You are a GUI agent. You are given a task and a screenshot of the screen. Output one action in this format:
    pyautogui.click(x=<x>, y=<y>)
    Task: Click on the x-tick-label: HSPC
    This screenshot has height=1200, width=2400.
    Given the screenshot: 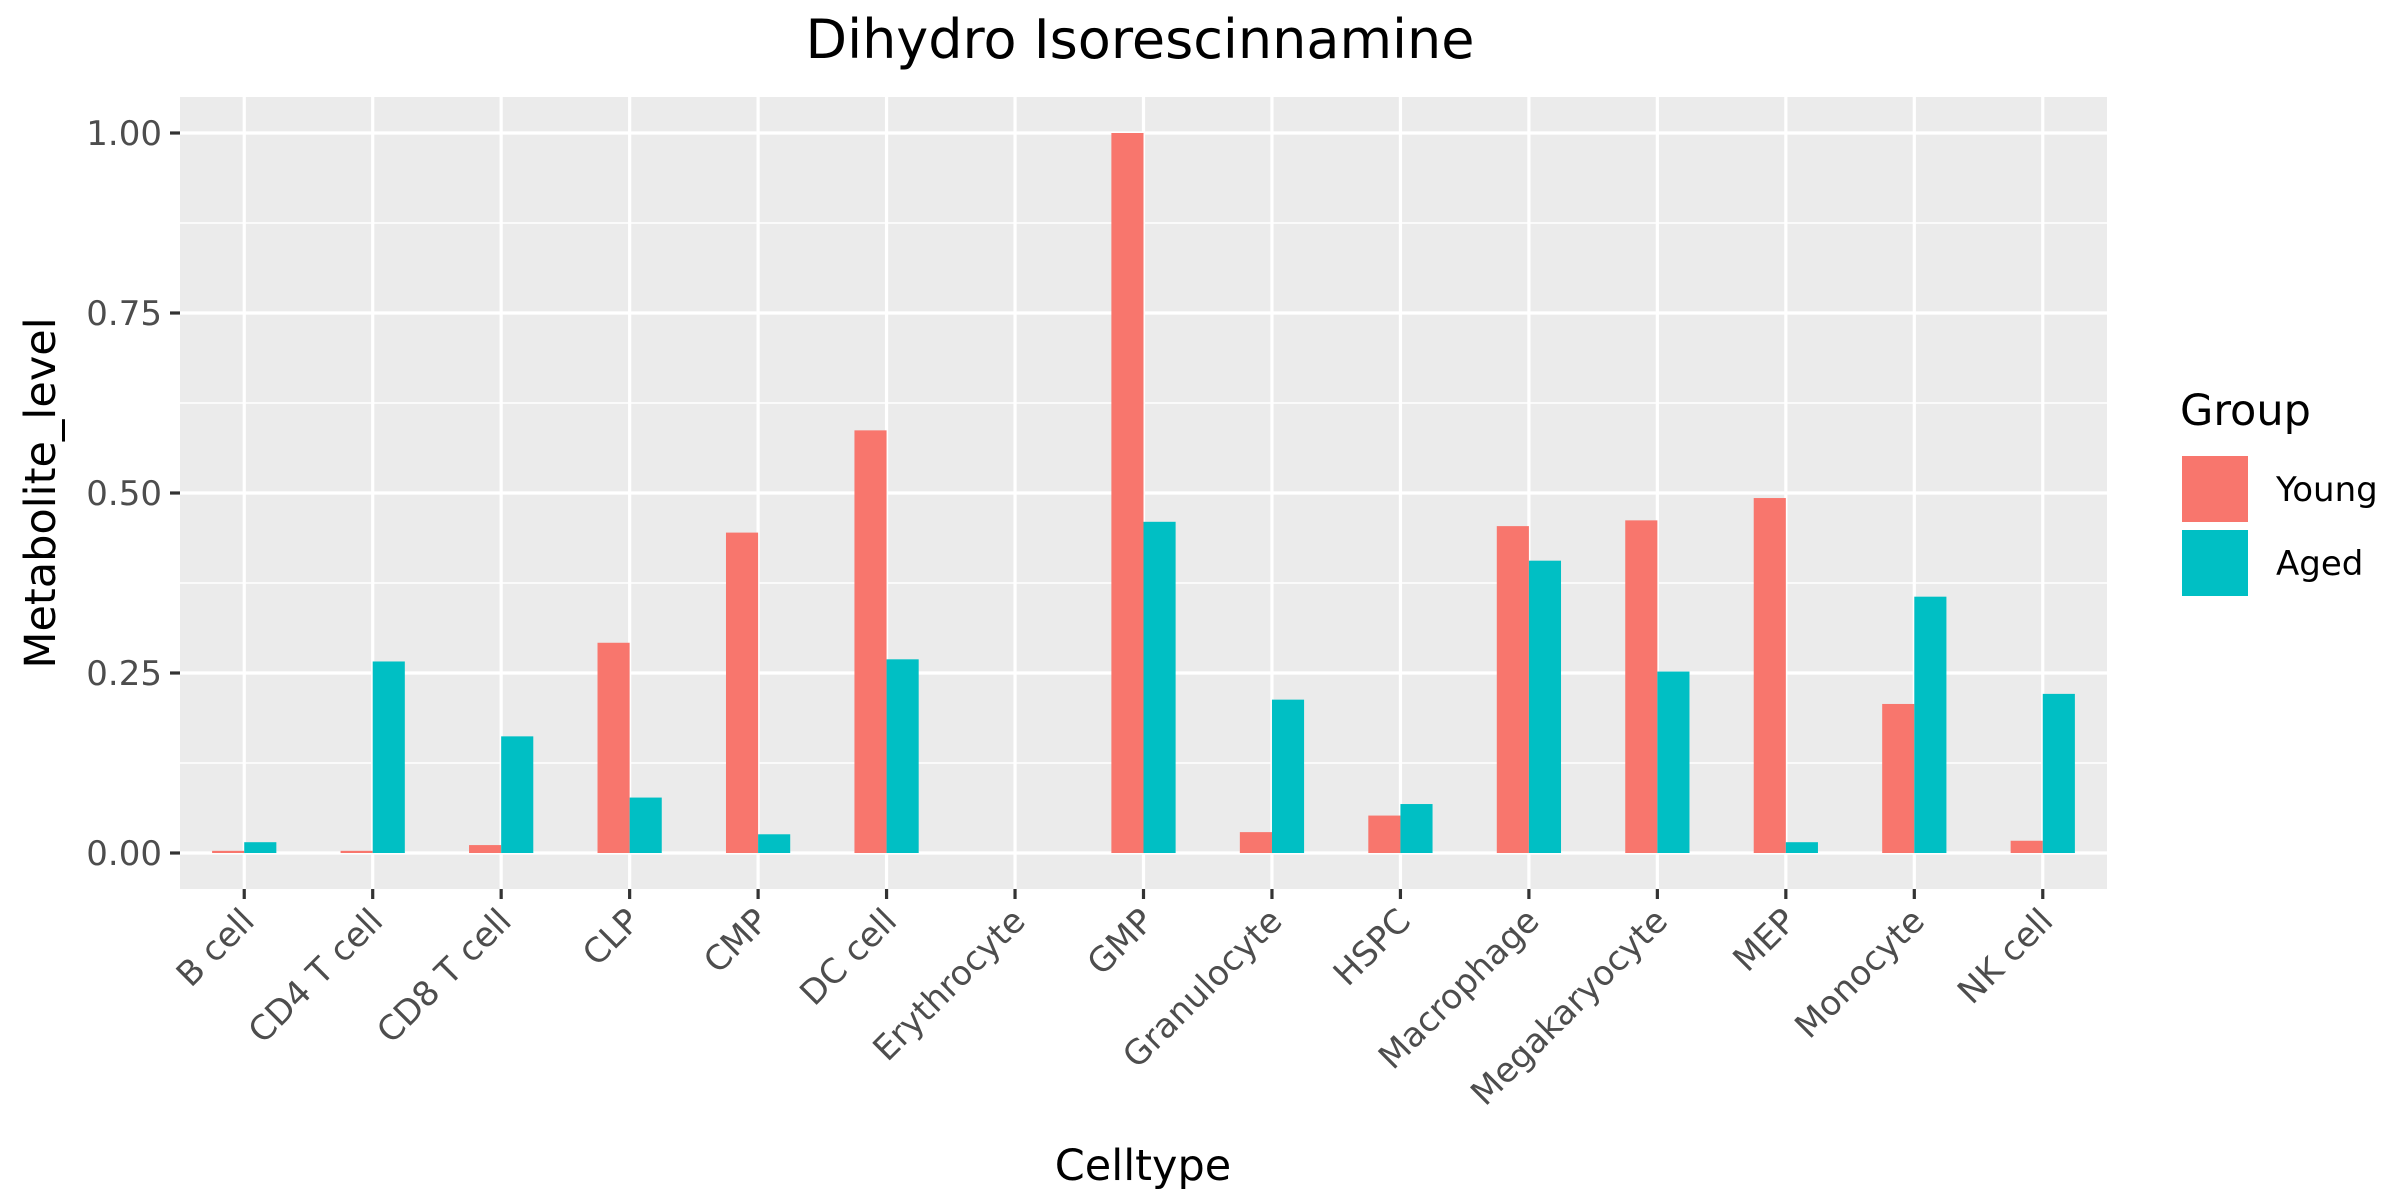 What is the action you would take?
    pyautogui.click(x=1372, y=947)
    